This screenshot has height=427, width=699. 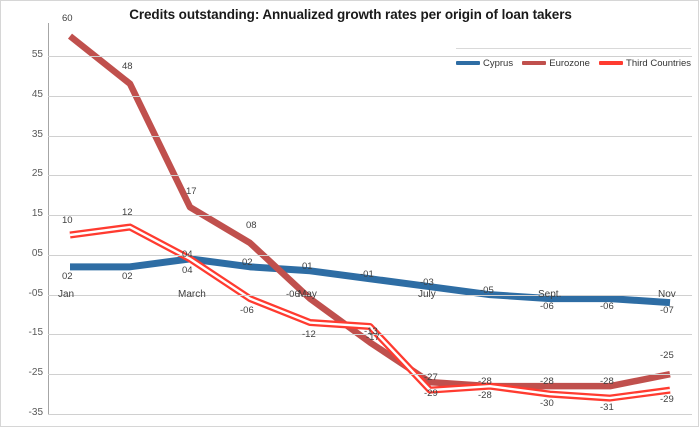 What do you see at coordinates (667, 294) in the screenshot?
I see `x-axis-tick-label: Nov` at bounding box center [667, 294].